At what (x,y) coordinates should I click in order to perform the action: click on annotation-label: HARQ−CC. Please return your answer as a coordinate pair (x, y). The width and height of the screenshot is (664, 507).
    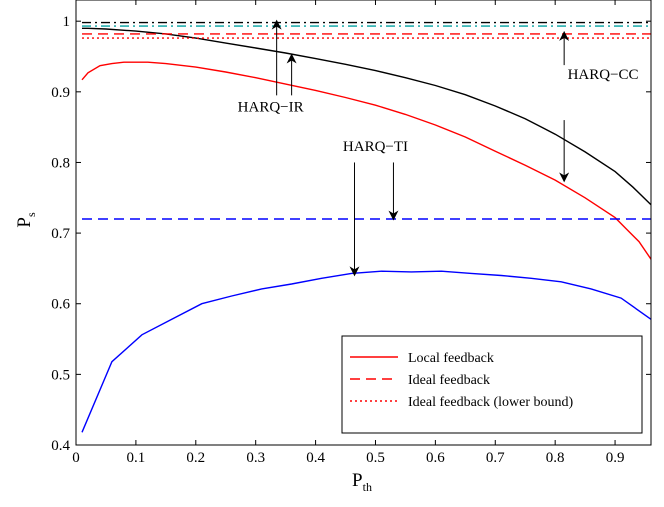
    Looking at the image, I should click on (603, 75).